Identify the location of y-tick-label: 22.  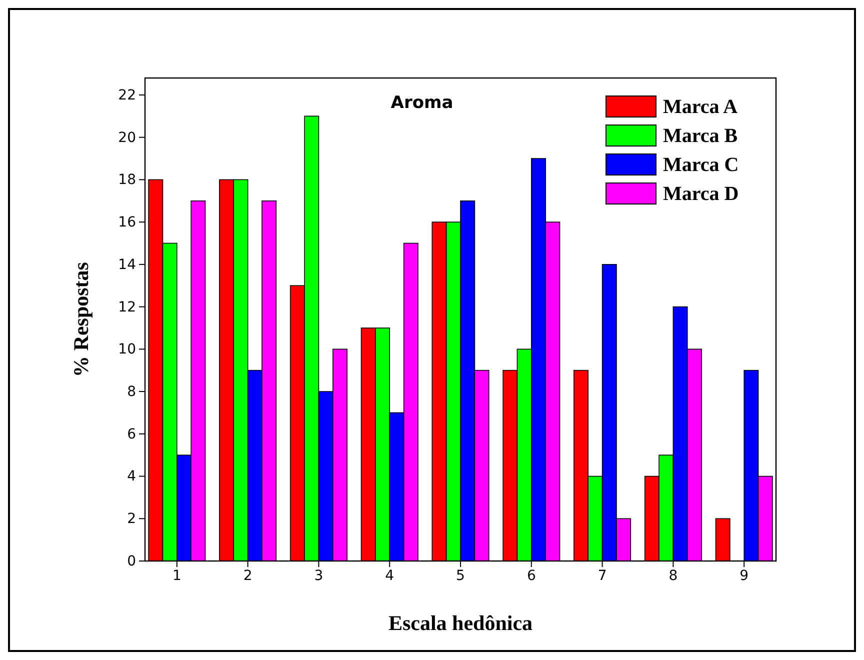
(127, 95).